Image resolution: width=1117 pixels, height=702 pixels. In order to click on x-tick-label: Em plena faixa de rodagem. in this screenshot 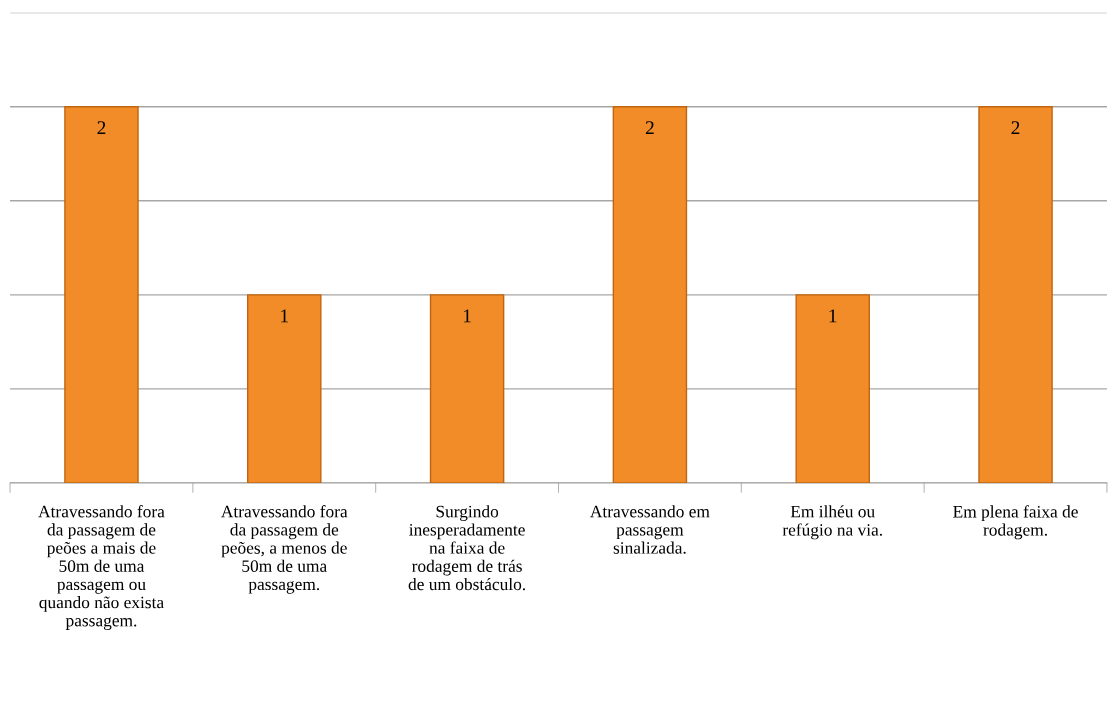, I will do `click(1015, 522)`.